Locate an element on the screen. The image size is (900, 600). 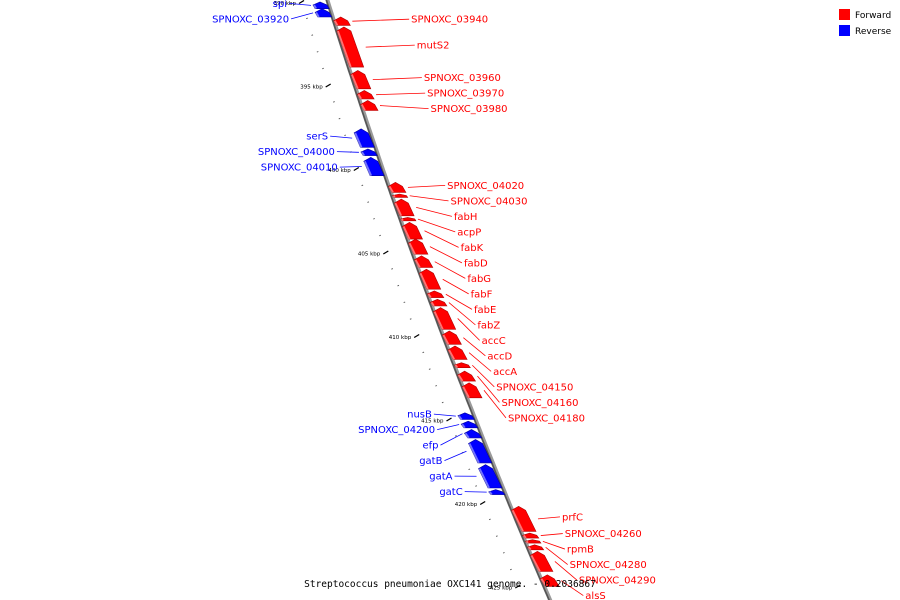
gene-label-rpmB: rpmB is located at coordinates (580, 550).